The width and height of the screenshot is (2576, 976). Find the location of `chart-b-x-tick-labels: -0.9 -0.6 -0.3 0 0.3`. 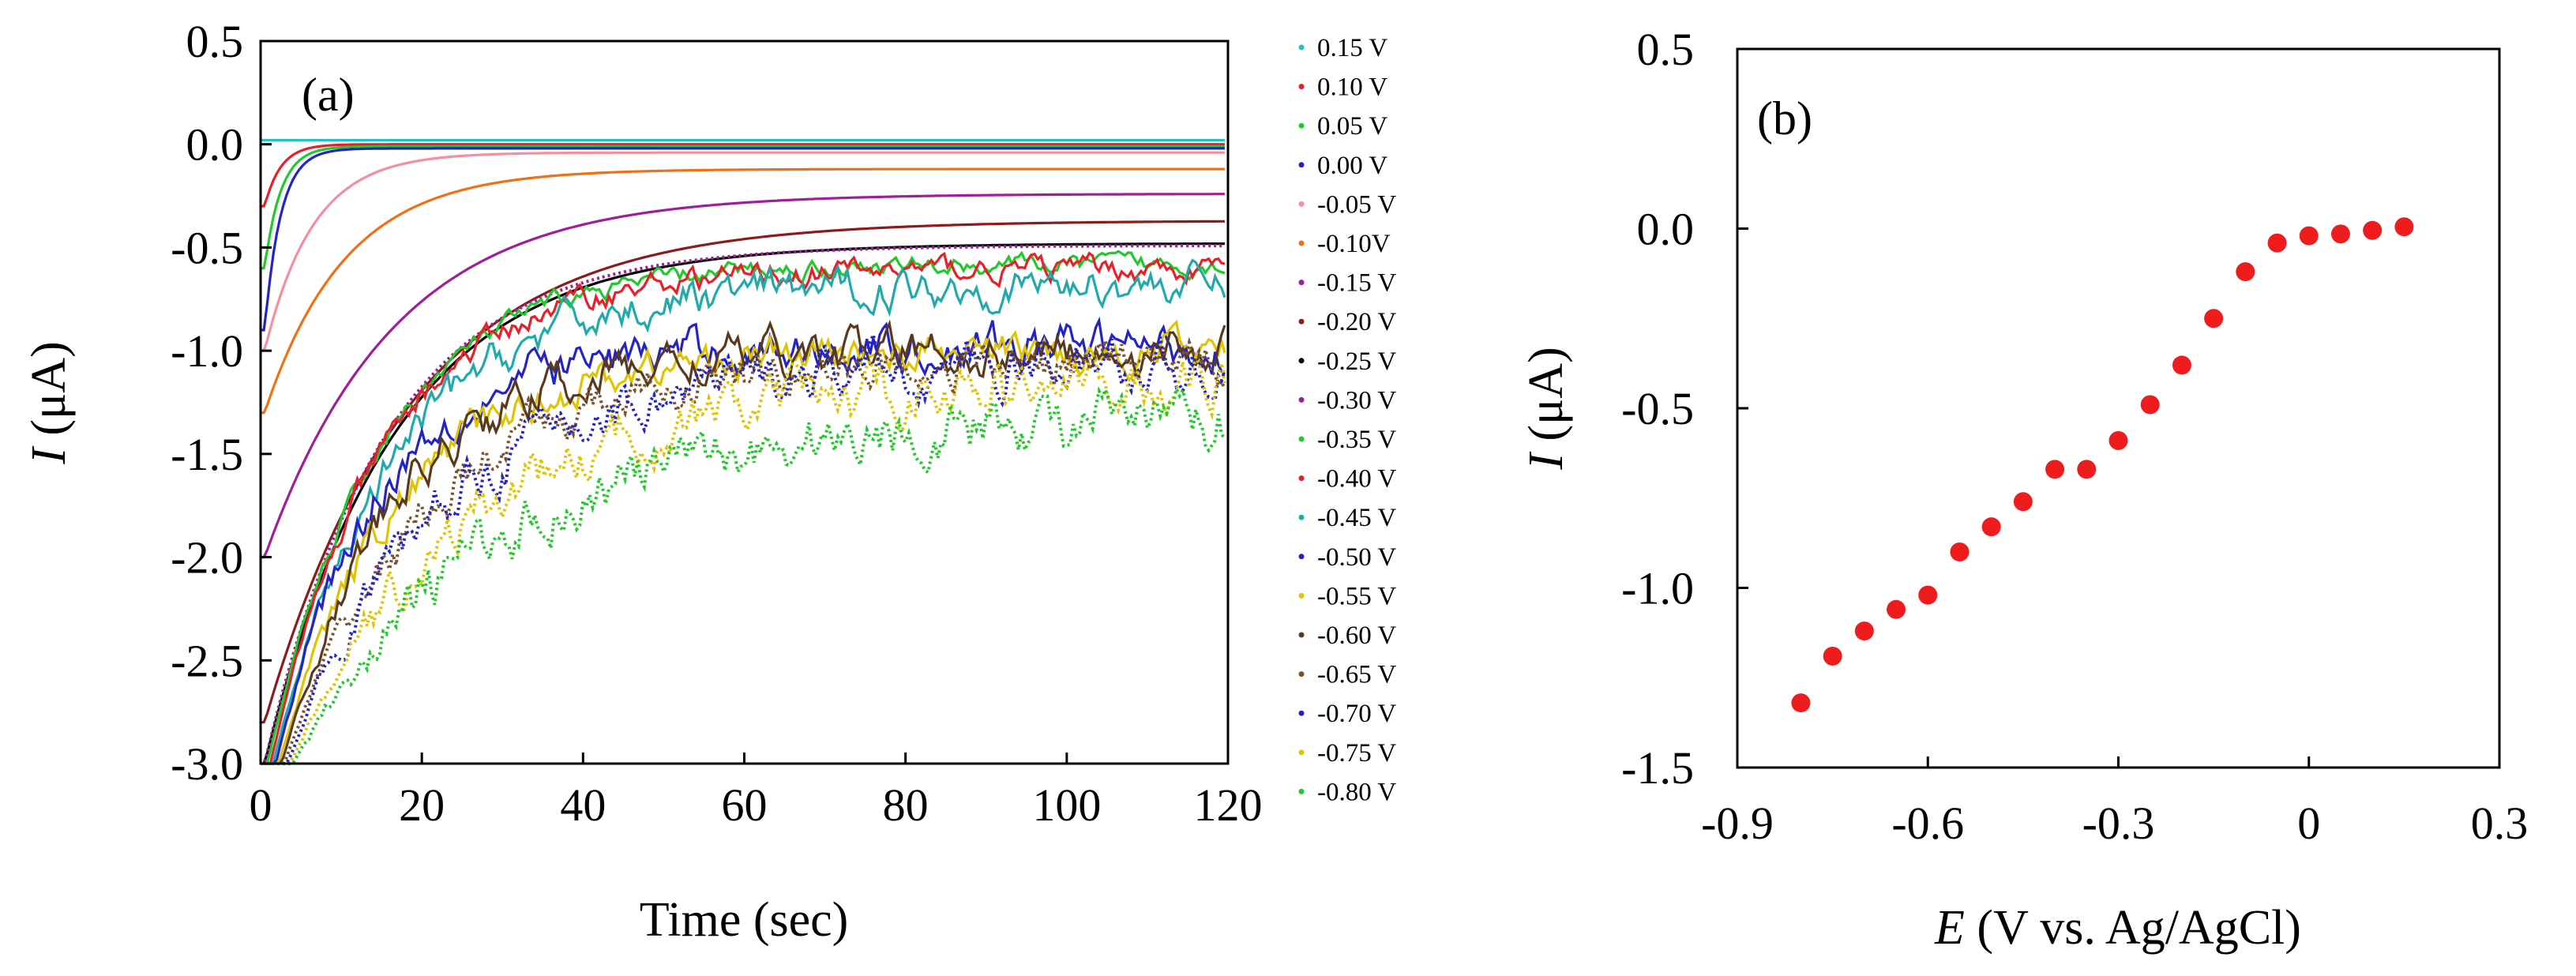

chart-b-x-tick-labels: -0.9 -0.6 -0.3 0 0.3 is located at coordinates (2114, 823).